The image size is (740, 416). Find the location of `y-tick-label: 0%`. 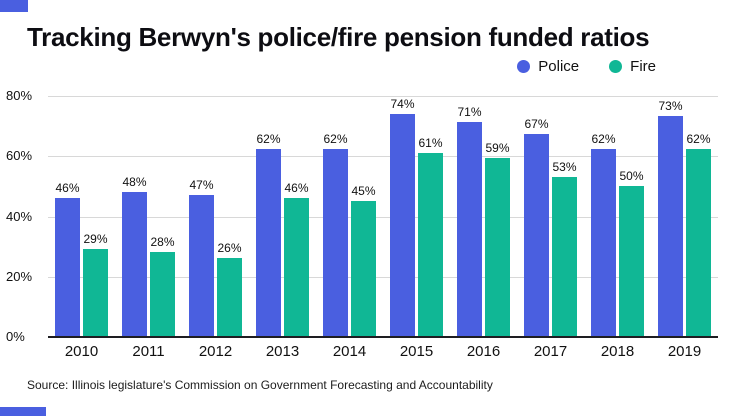

y-tick-label: 0% is located at coordinates (15, 336).